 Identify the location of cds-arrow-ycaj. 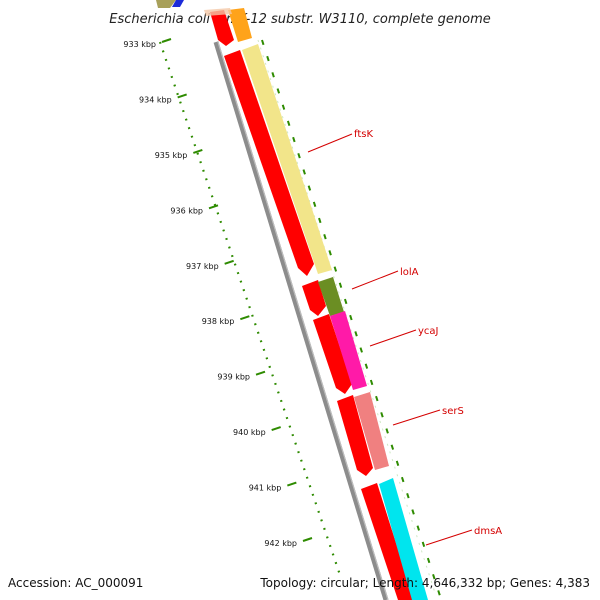
(332, 354).